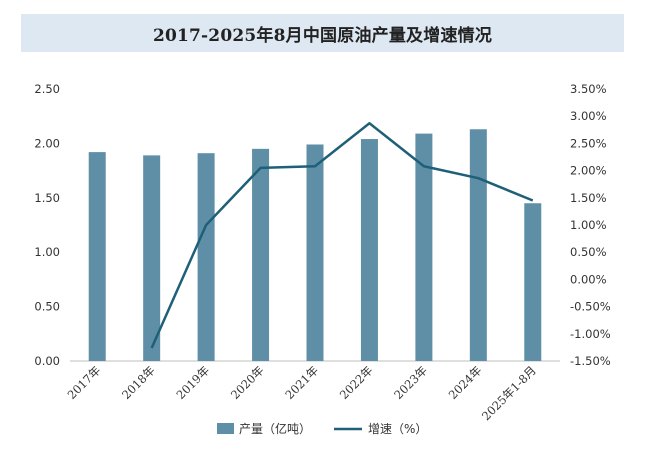 This screenshot has width=647, height=452. I want to click on y-right-tick-label: 1.00%, so click(588, 225).